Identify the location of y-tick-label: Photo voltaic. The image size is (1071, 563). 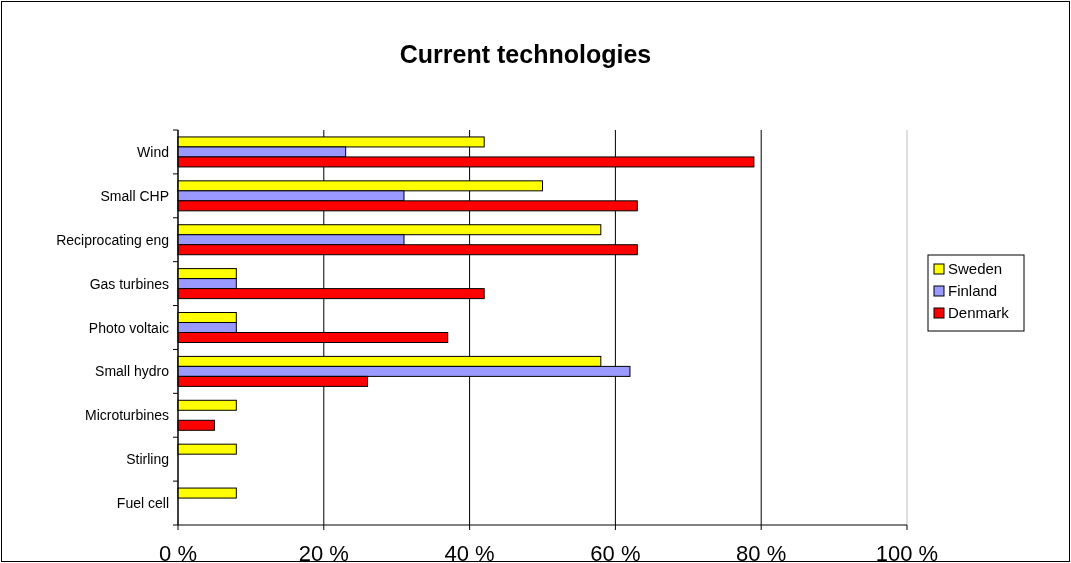
(128, 327).